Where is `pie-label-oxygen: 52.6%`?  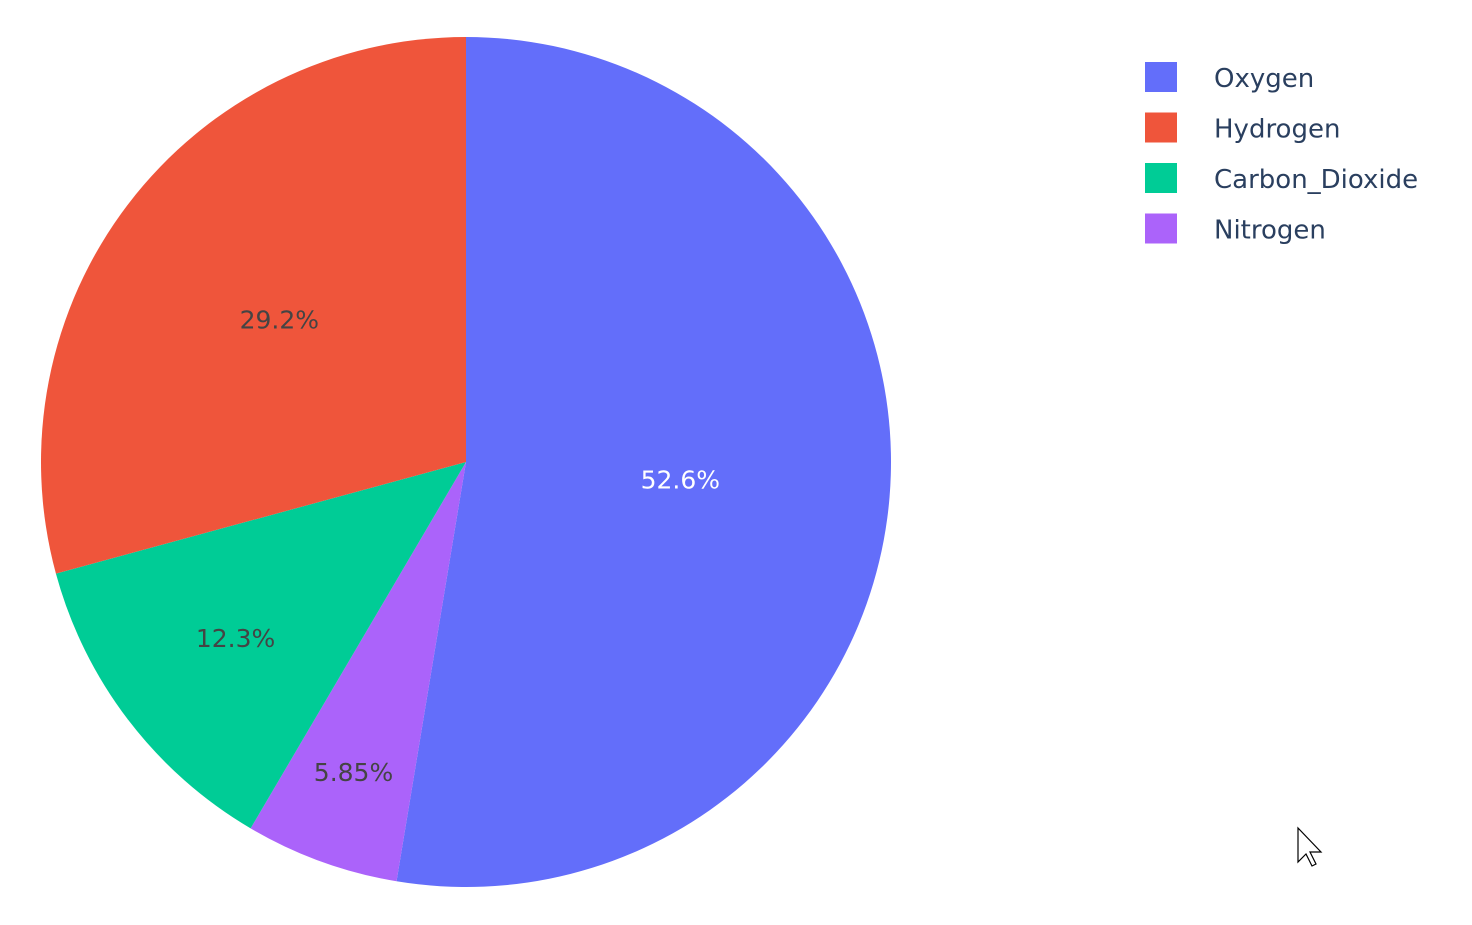 pie-label-oxygen: 52.6% is located at coordinates (680, 480).